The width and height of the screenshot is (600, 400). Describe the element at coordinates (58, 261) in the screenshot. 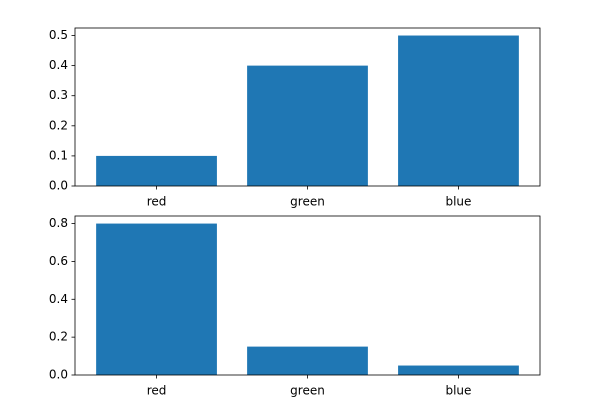

I see `y-tick-label: 0.6` at that location.